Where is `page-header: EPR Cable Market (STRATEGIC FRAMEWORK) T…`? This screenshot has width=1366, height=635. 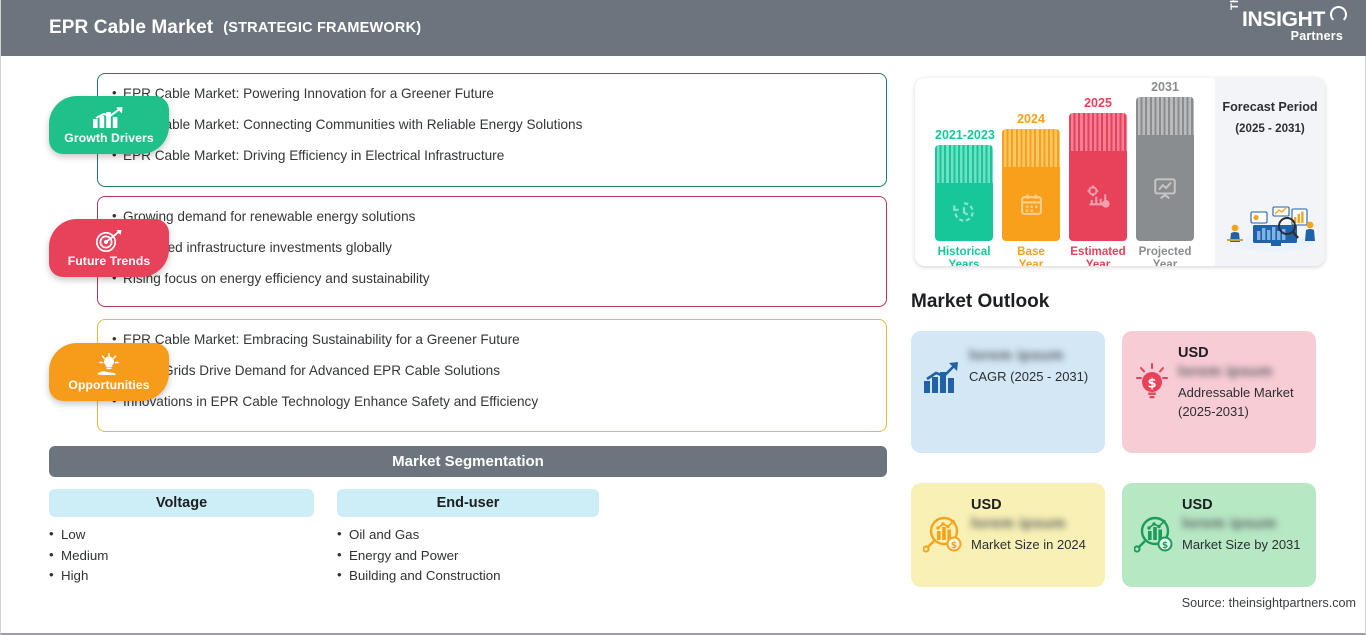 page-header: EPR Cable Market (STRATEGIC FRAMEWORK) T… is located at coordinates (683, 28).